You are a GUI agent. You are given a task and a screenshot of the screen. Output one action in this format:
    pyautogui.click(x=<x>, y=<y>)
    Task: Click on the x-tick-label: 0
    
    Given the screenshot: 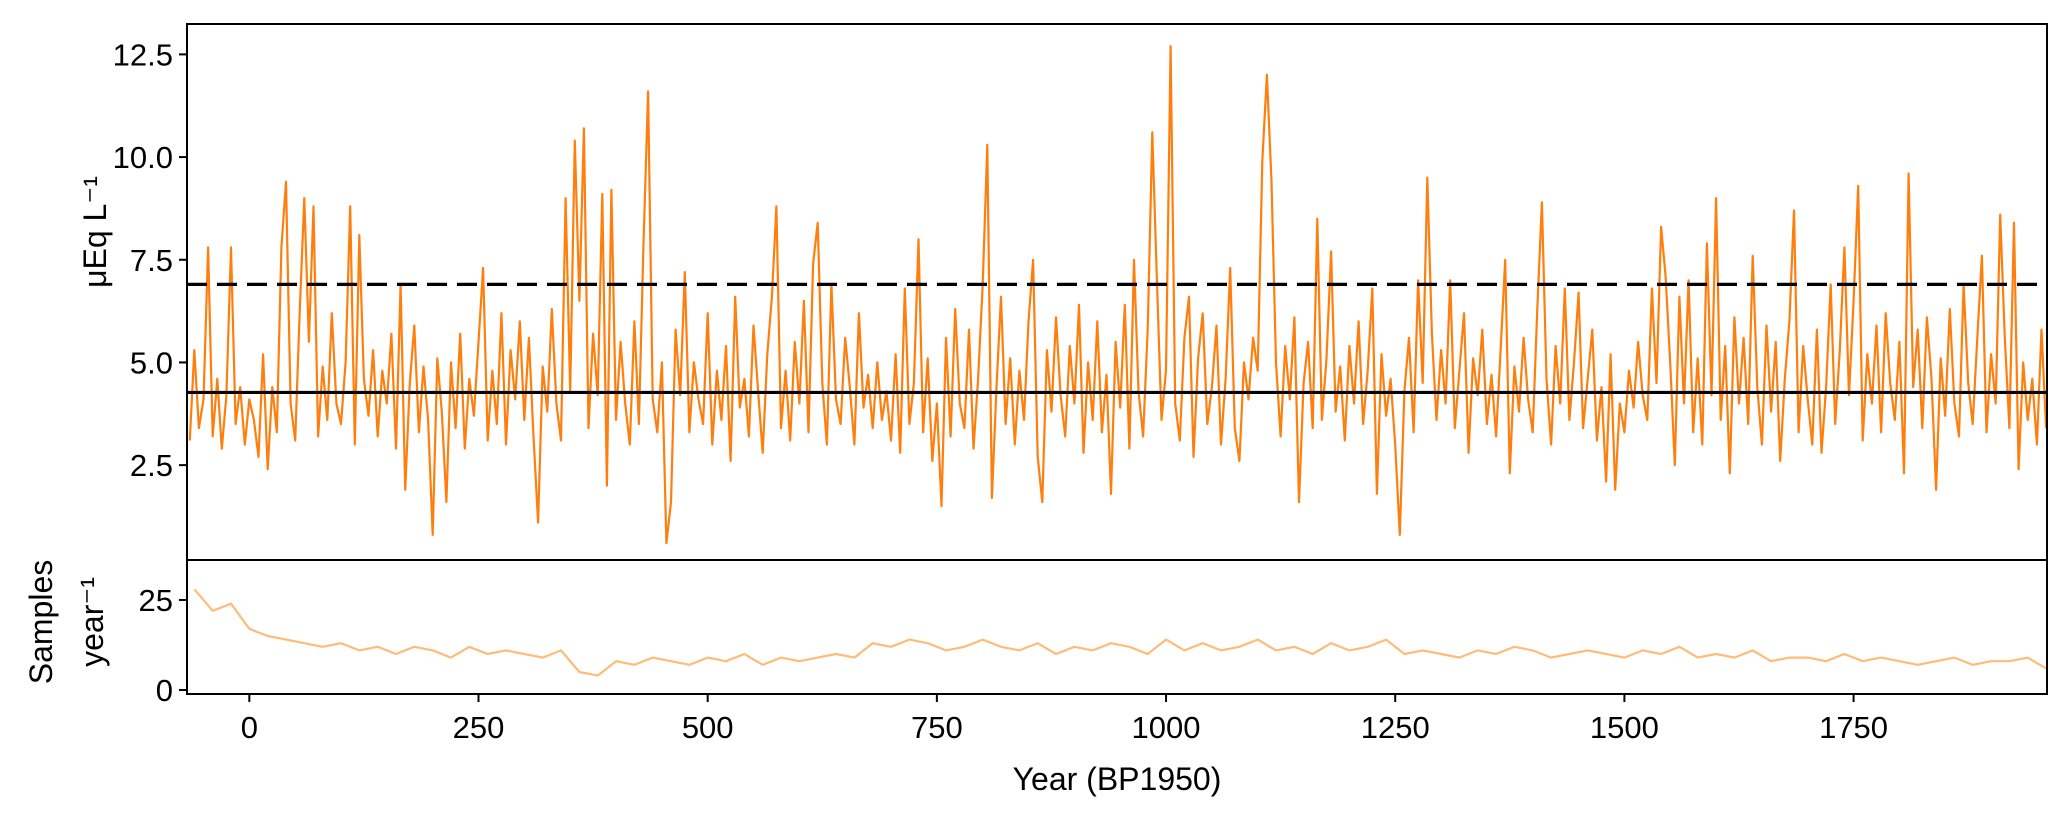 What is the action you would take?
    pyautogui.click(x=249, y=727)
    